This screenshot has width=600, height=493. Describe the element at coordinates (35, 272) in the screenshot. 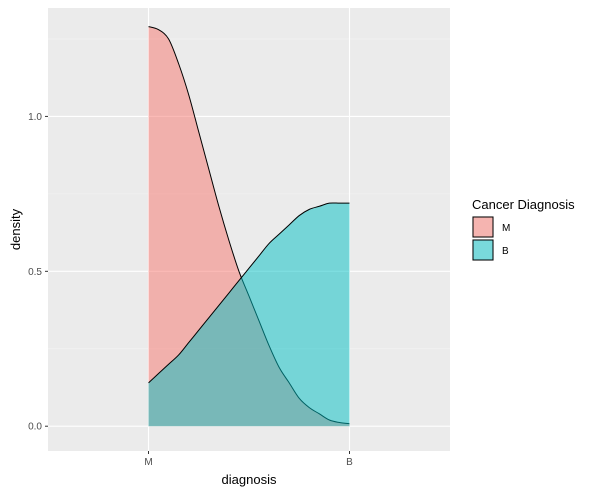

I see `y-tick-label: 0.5` at that location.